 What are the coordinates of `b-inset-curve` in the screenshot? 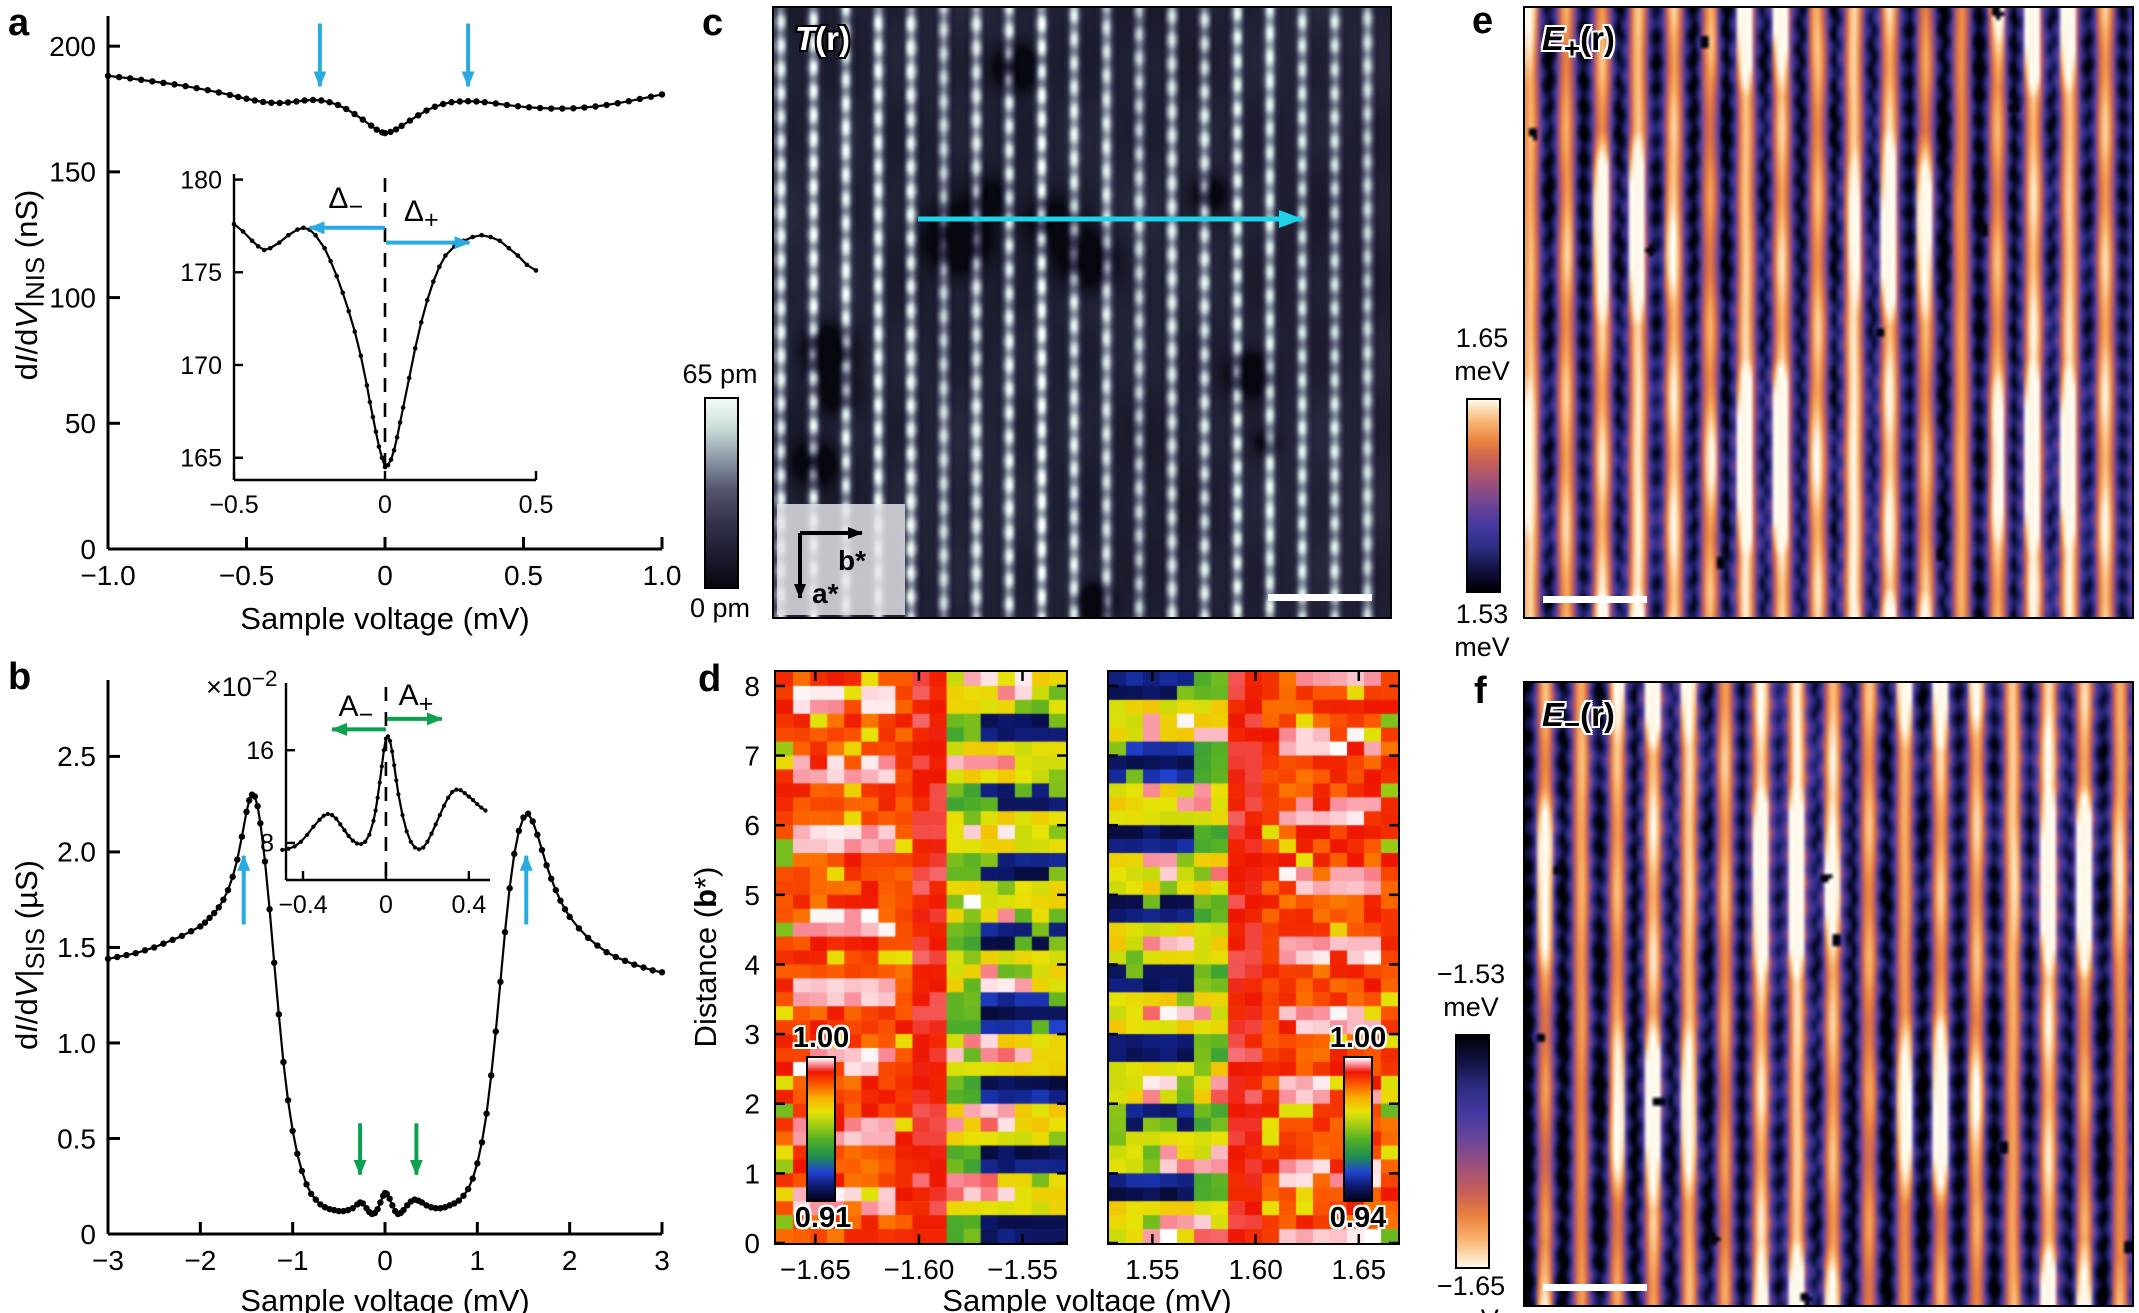 It's located at (384, 792).